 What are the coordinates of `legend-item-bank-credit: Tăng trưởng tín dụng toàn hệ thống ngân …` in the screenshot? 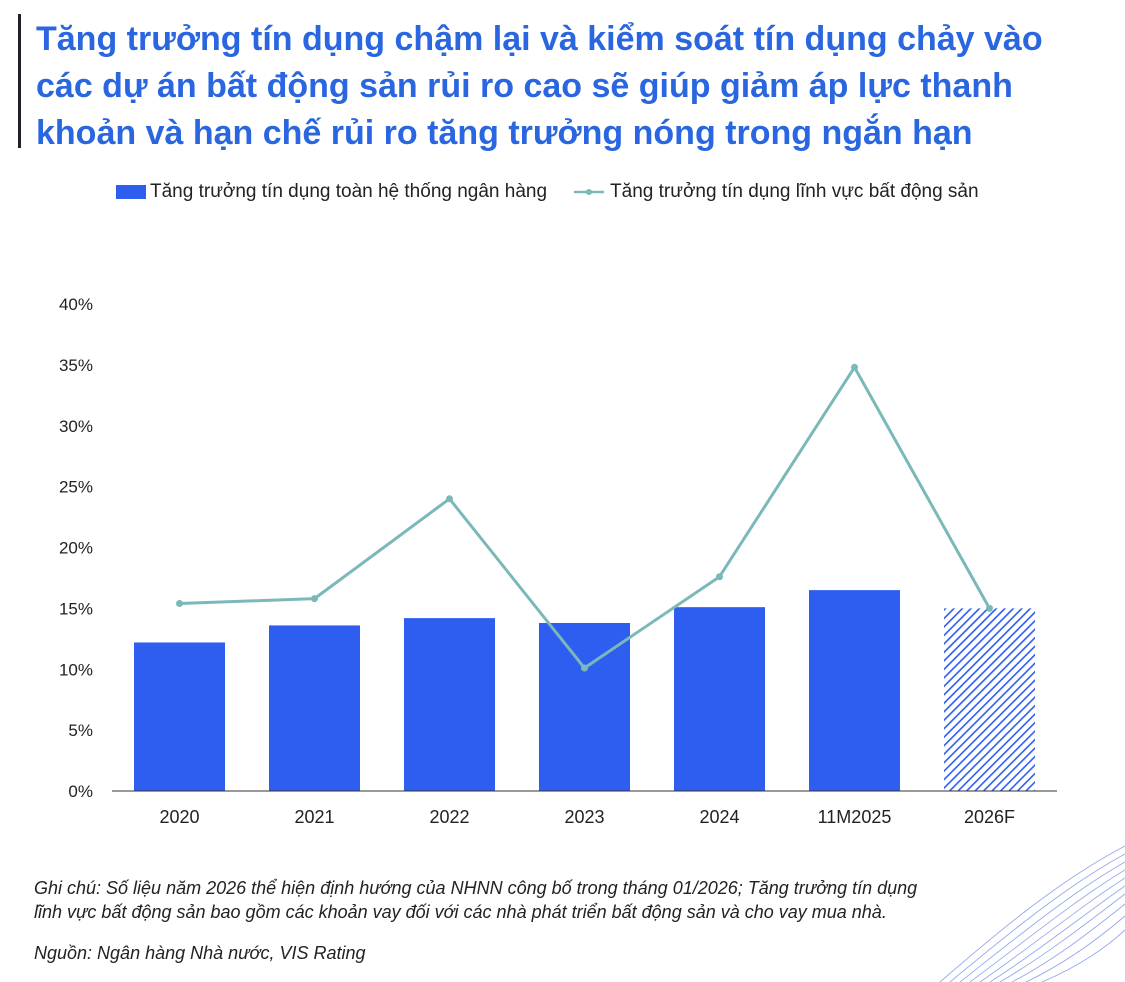 It's located at (331, 192).